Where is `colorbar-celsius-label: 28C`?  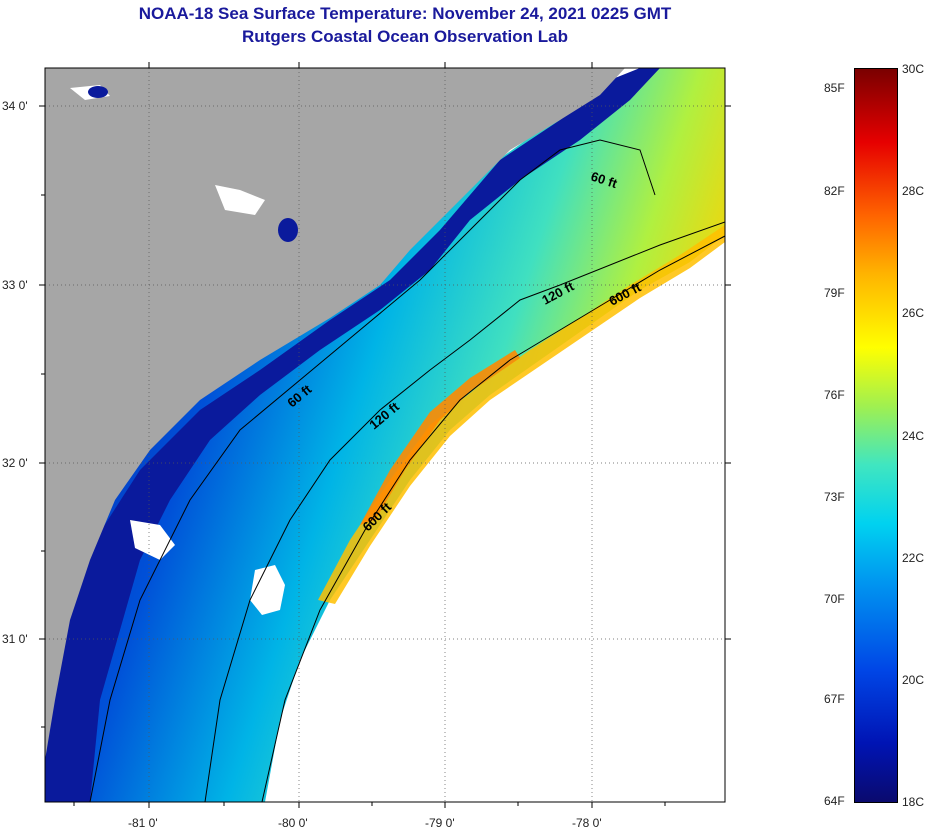 colorbar-celsius-label: 28C is located at coordinates (913, 191).